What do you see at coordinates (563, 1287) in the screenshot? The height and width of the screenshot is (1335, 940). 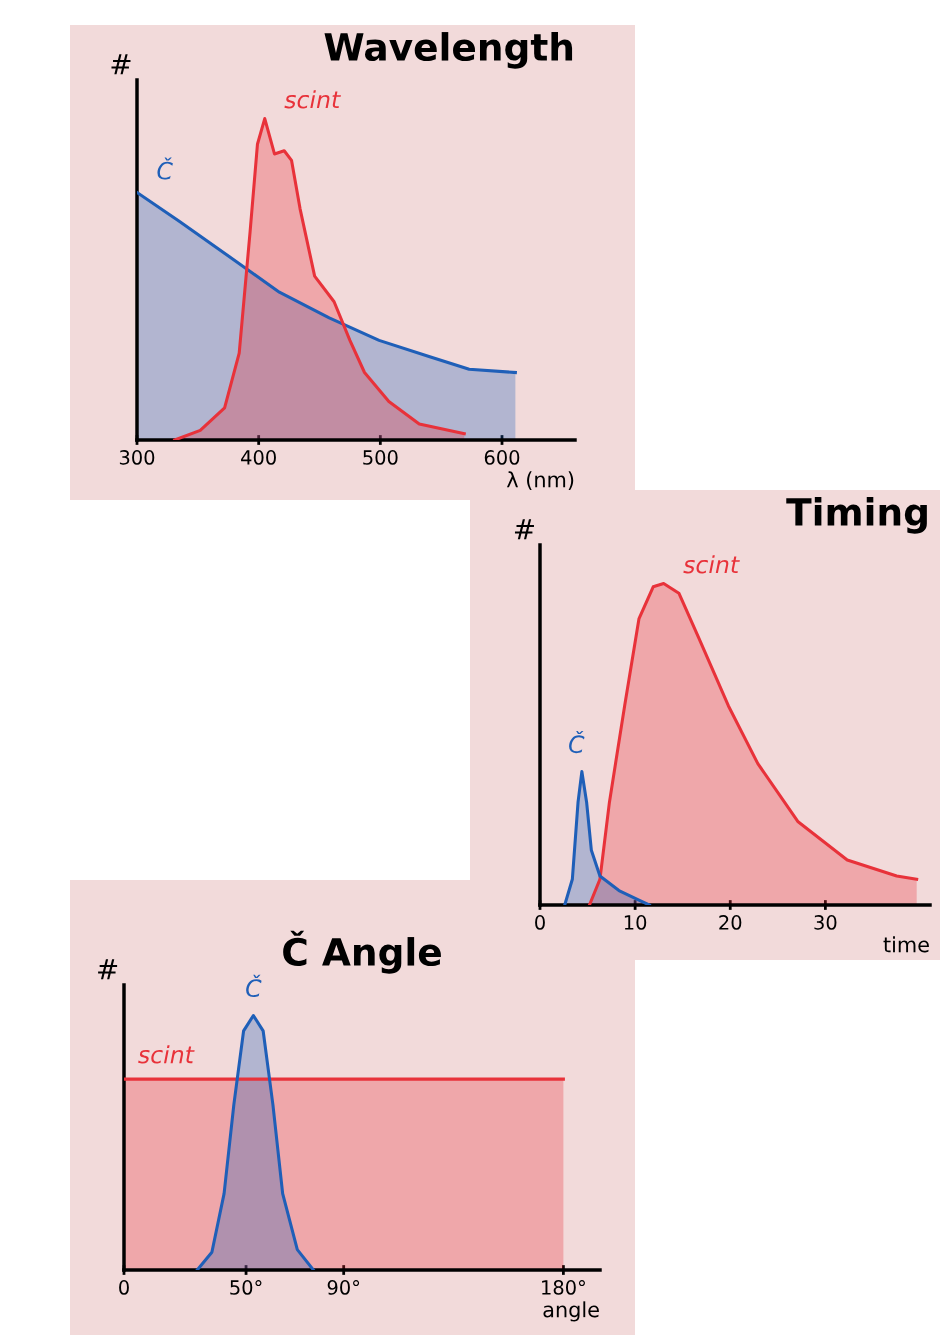 I see `x-tick-label: 180°` at bounding box center [563, 1287].